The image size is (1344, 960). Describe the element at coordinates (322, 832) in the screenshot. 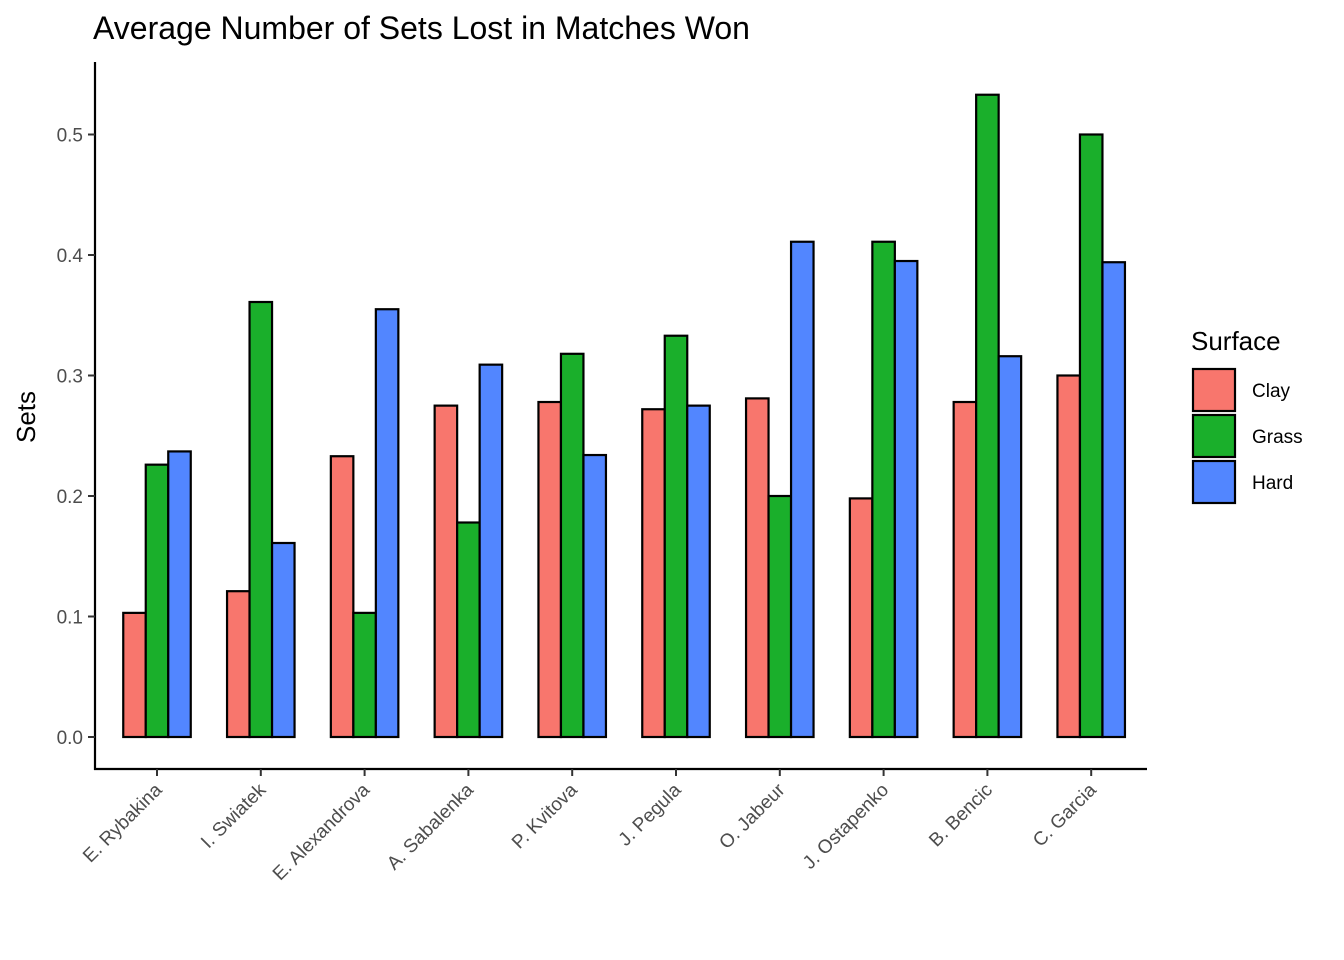

I see `x-tick-label: E. Alexandrova` at that location.